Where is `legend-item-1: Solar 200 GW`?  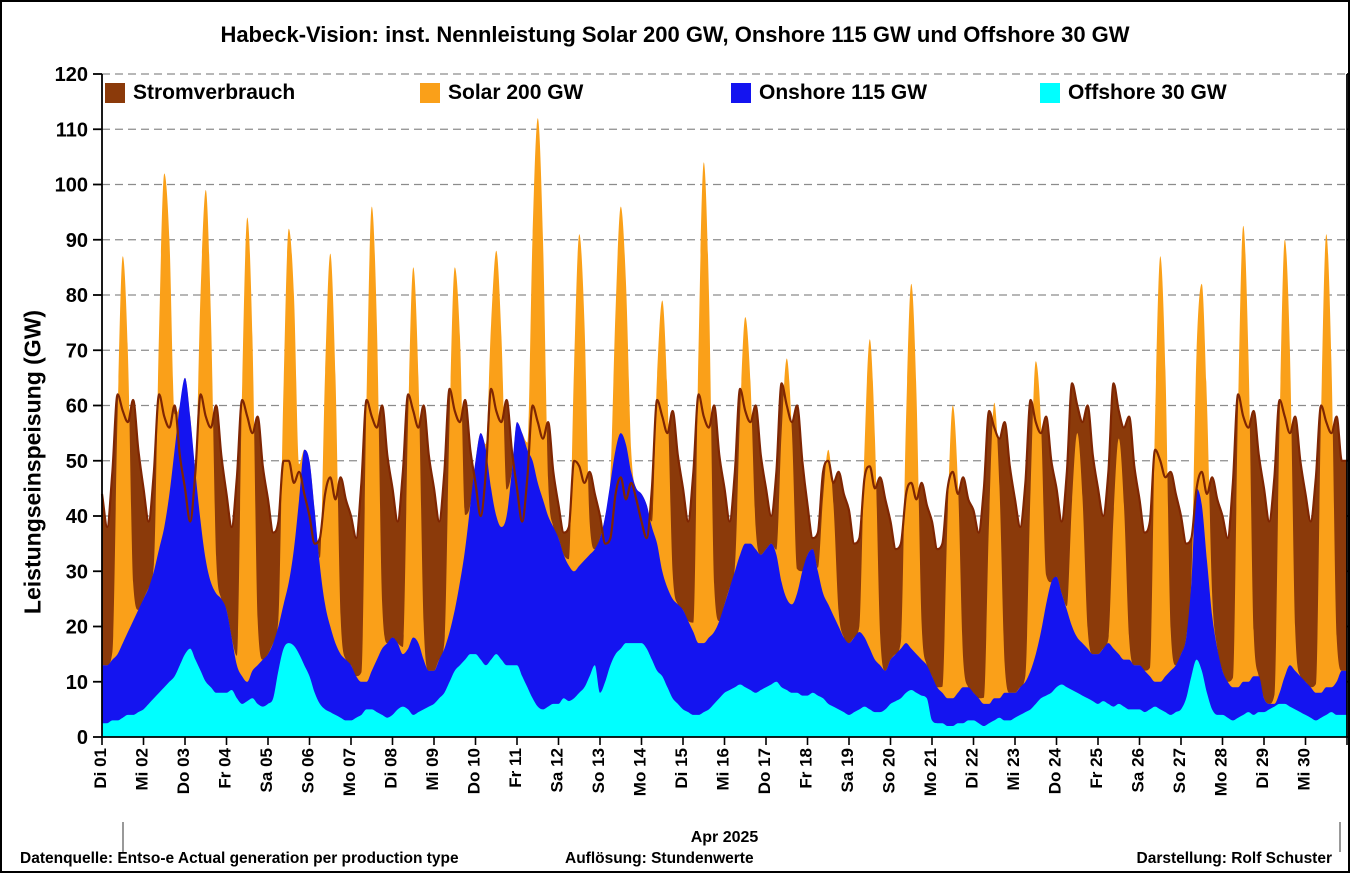 legend-item-1: Solar 200 GW is located at coordinates (501, 93).